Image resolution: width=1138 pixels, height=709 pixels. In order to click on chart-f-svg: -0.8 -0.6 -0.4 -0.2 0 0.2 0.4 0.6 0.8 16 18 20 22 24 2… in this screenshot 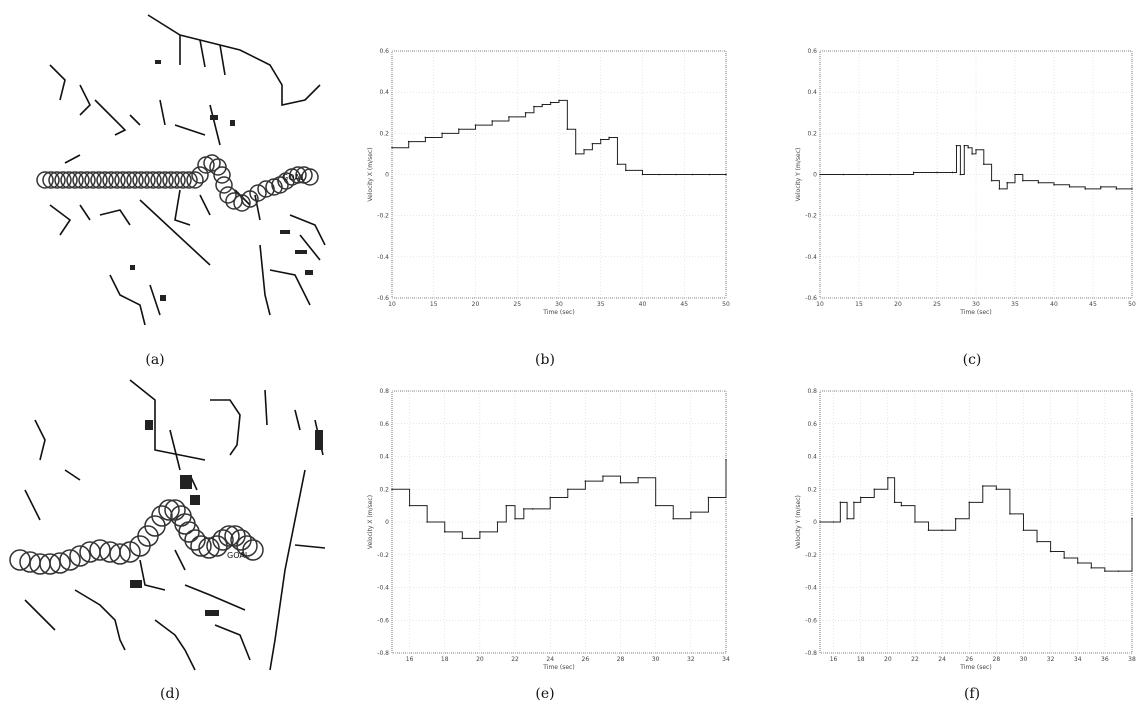, I will do `click(965, 529)`.